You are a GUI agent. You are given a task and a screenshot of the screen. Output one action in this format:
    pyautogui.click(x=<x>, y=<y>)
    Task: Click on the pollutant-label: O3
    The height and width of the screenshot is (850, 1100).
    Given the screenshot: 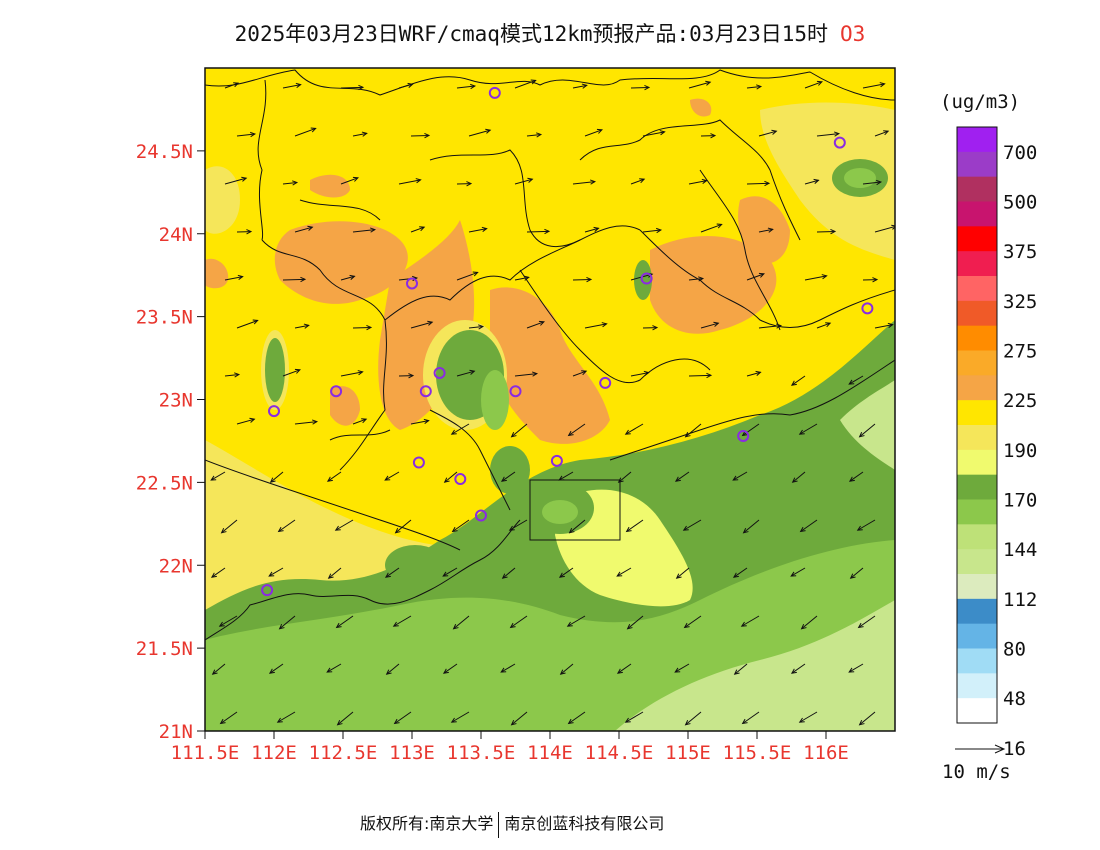 What is the action you would take?
    pyautogui.click(x=853, y=34)
    